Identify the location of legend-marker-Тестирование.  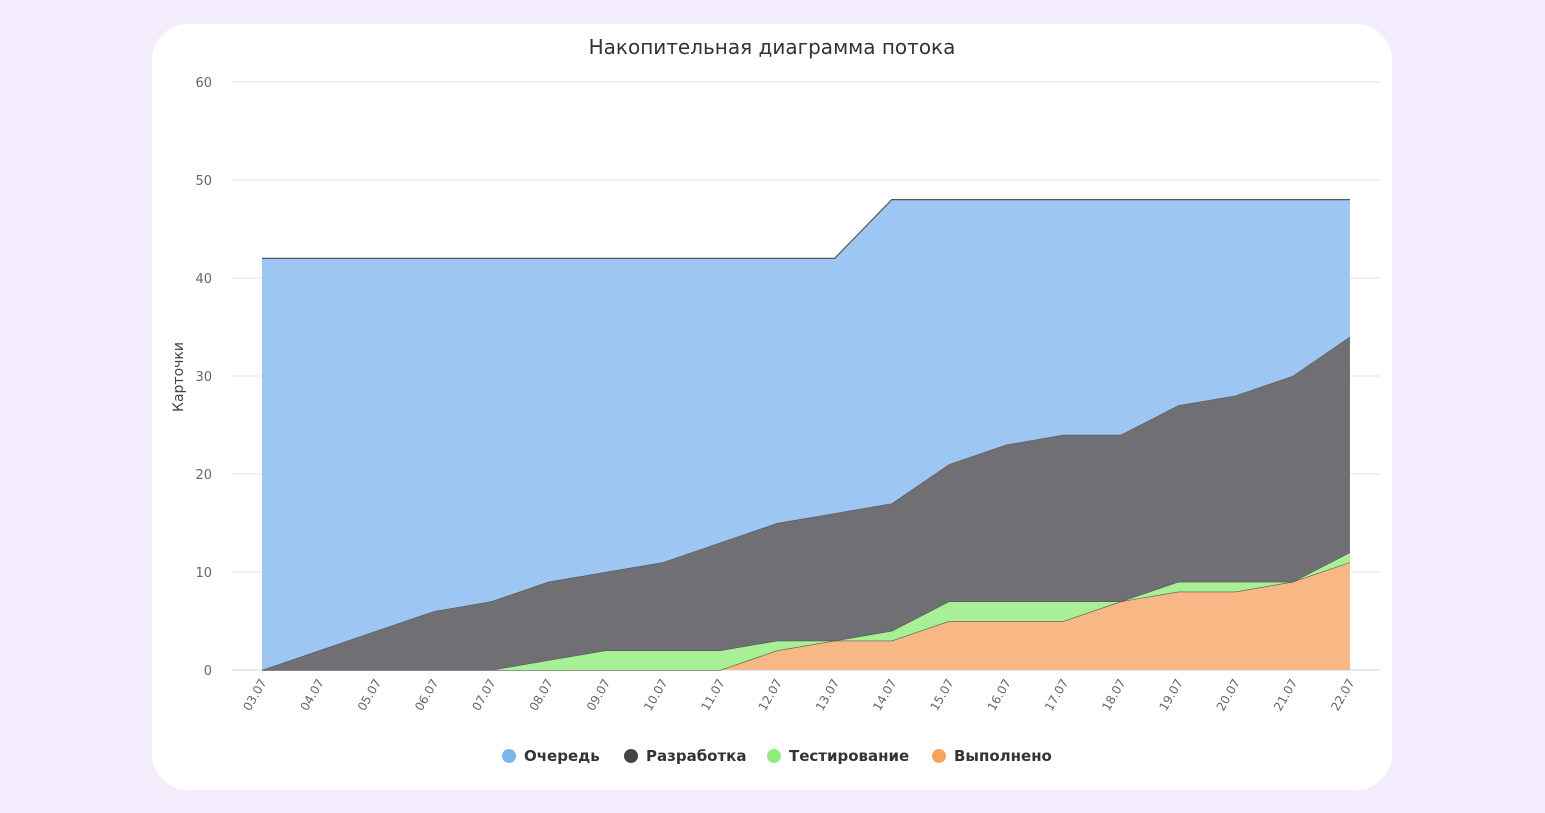
(774, 756).